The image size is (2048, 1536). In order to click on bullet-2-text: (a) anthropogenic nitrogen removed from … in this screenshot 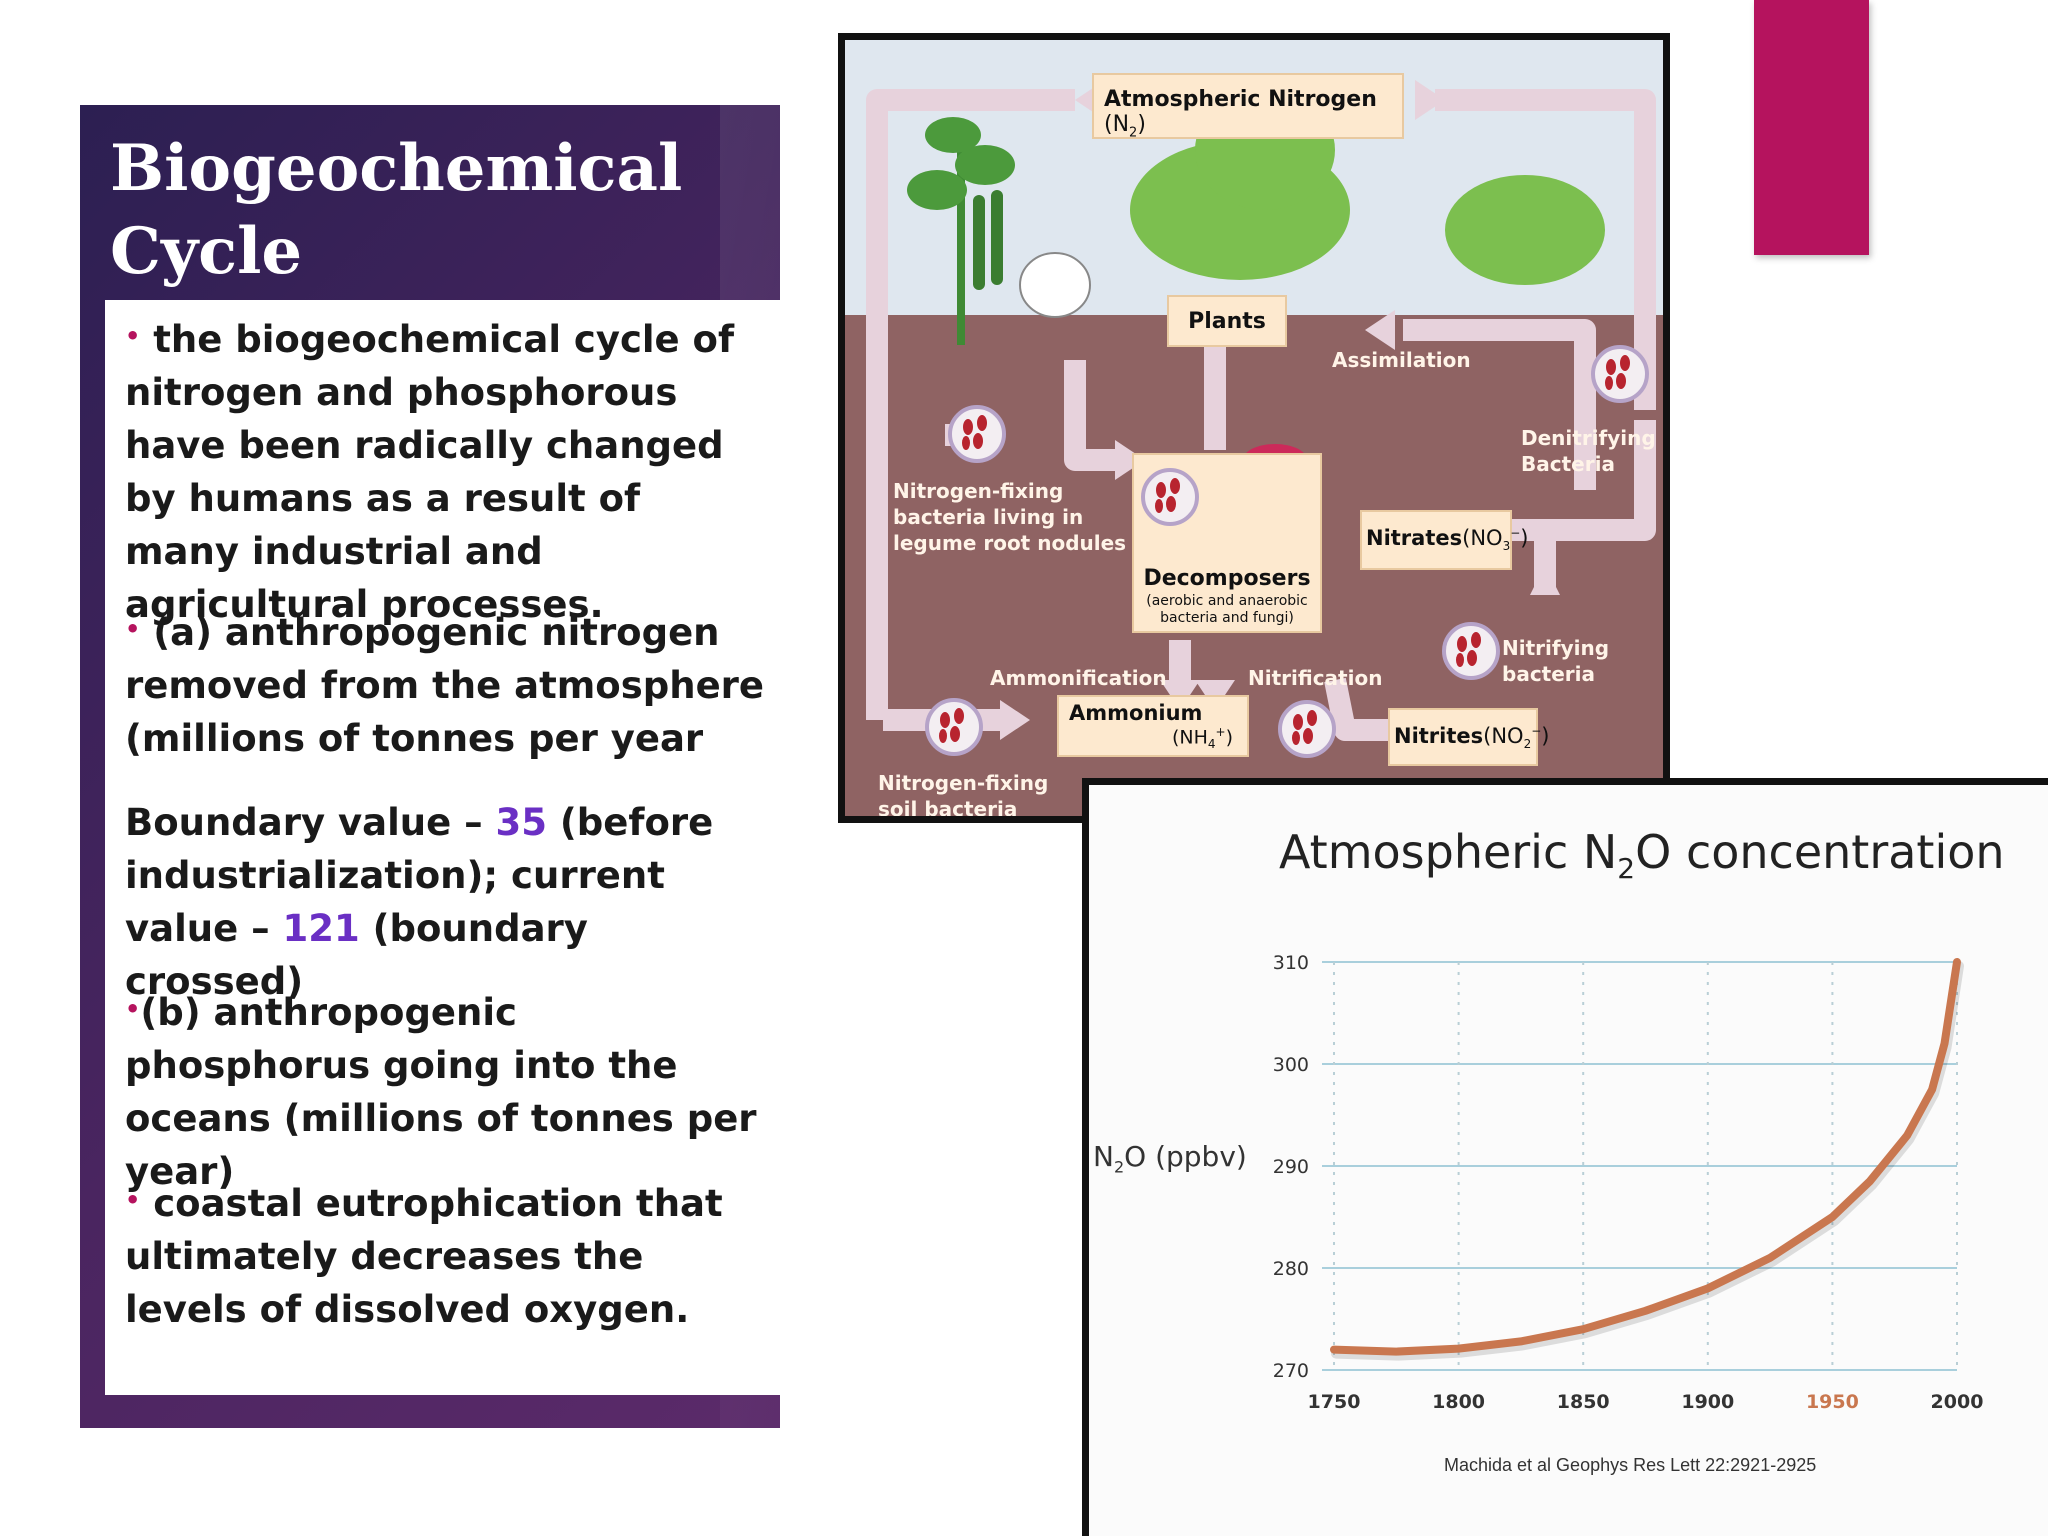, I will do `click(445, 685)`.